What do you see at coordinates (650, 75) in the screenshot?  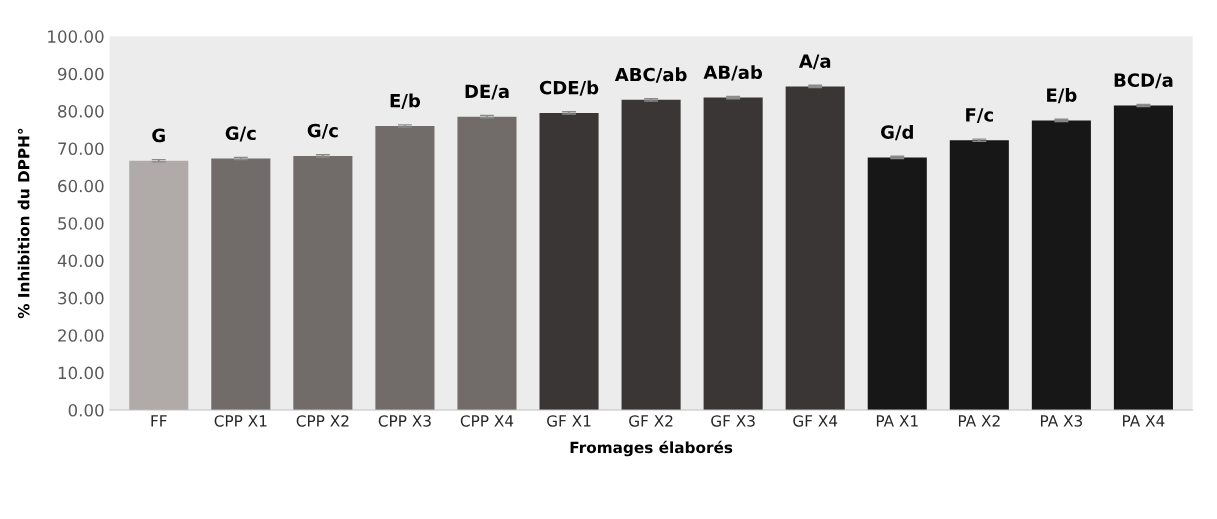 I see `data-label: ABC/ab` at bounding box center [650, 75].